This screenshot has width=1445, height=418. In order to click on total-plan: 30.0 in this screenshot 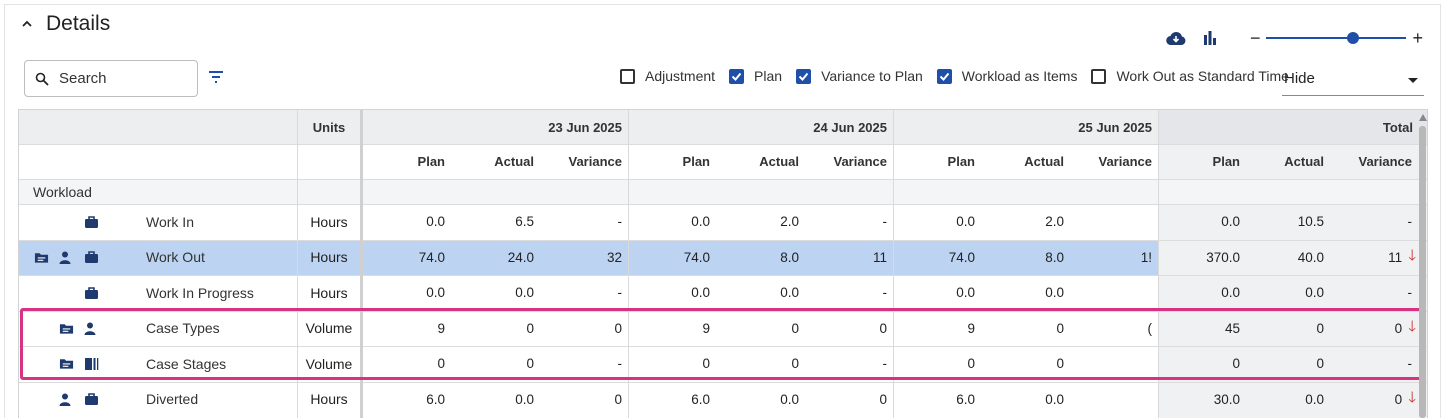, I will do `click(1226, 399)`.